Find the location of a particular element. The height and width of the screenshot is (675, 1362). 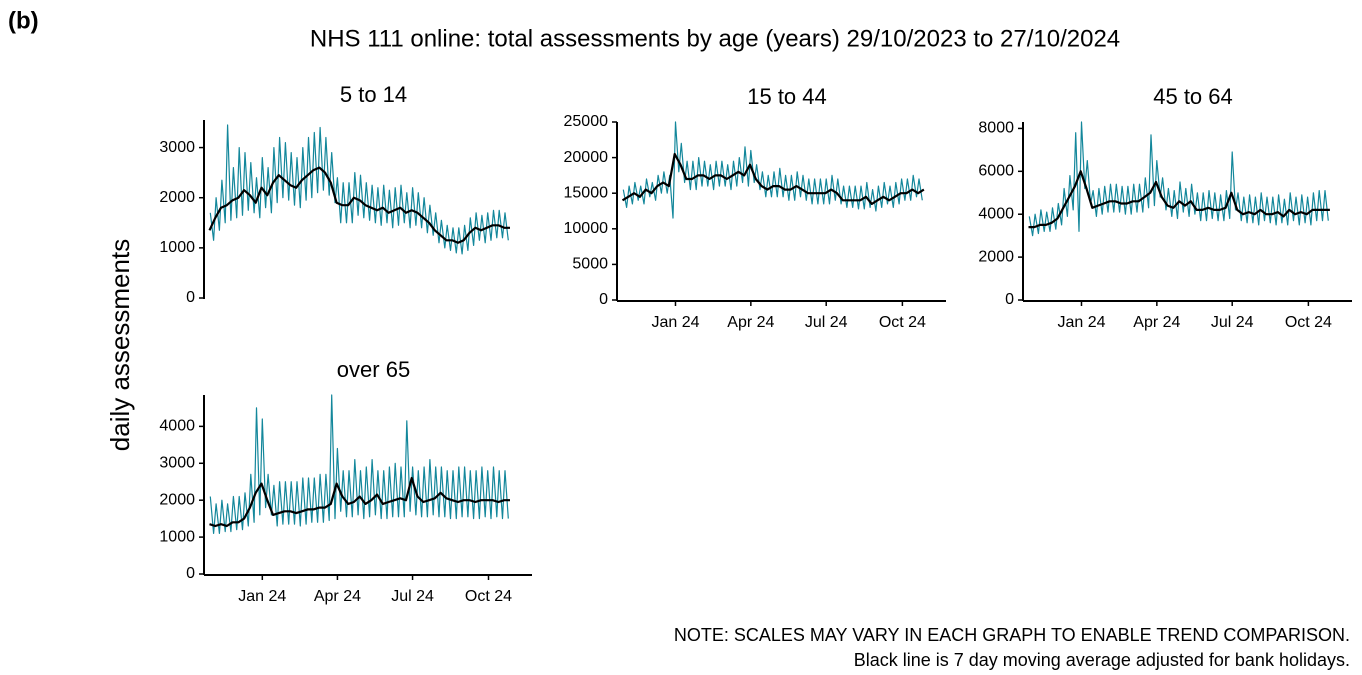

y-axis-label: daily assessments is located at coordinates (120, 345).